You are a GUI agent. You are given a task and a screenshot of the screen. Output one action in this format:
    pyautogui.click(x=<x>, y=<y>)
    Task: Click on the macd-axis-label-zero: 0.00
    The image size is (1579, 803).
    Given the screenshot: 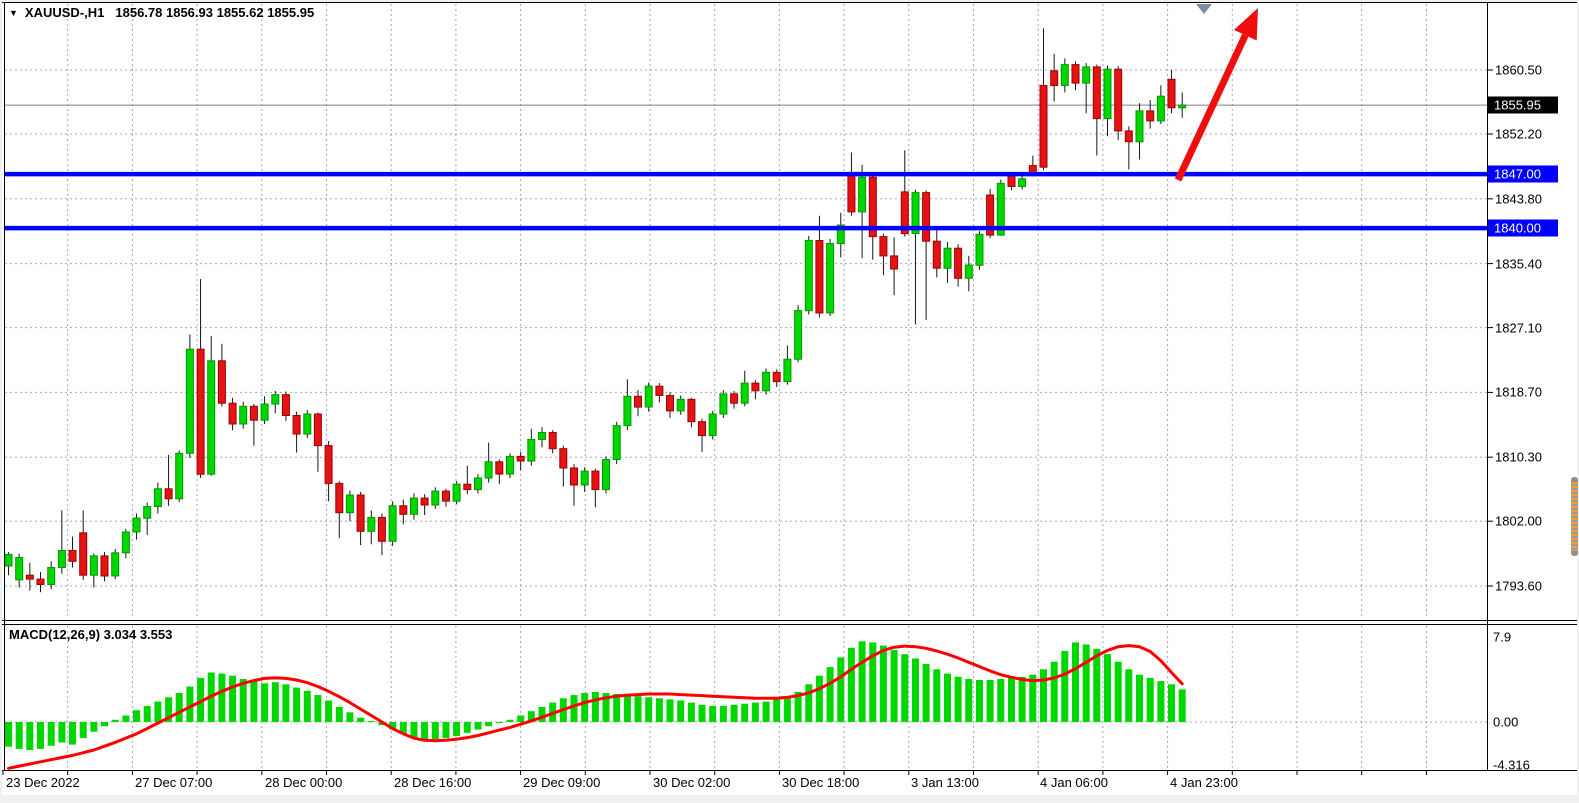 What is the action you would take?
    pyautogui.click(x=1506, y=722)
    